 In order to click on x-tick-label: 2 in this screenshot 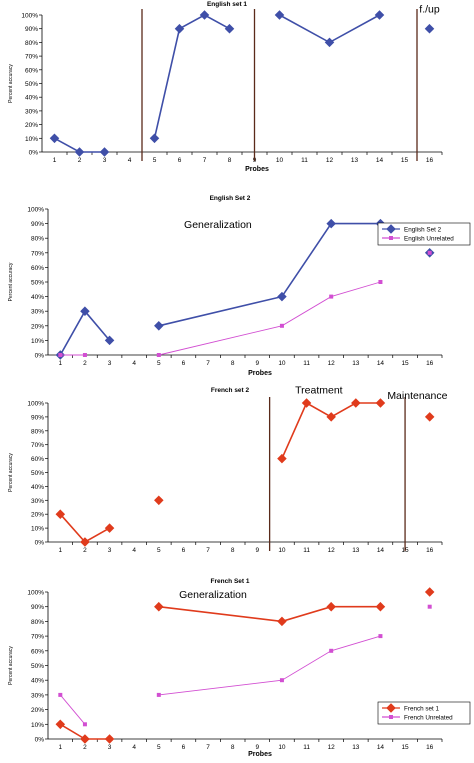, I will do `click(85, 550)`.